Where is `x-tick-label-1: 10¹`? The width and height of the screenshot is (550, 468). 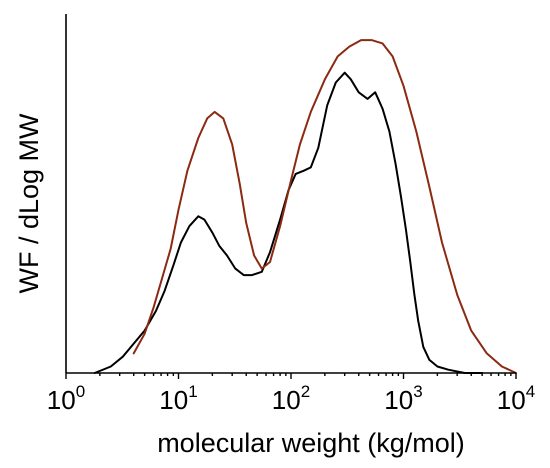 x-tick-label-1: 10¹ is located at coordinates (178, 398).